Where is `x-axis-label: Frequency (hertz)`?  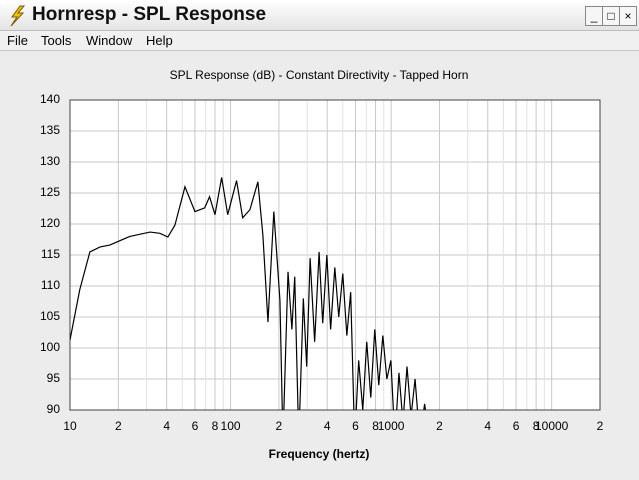 x-axis-label: Frequency (hertz) is located at coordinates (319, 454).